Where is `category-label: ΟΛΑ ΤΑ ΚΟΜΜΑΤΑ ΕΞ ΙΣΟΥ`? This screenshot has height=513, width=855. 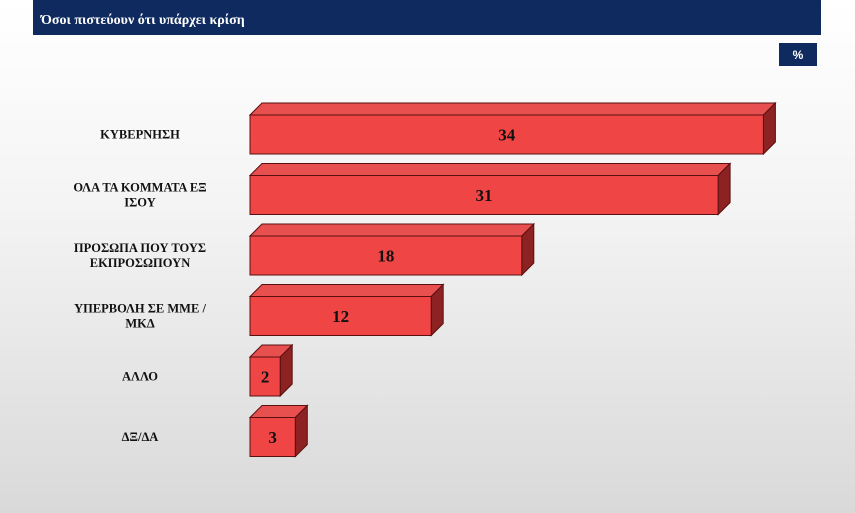 category-label: ΟΛΑ ΤΑ ΚΟΜΜΑΤΑ ΕΞ ΙΣΟΥ is located at coordinates (139, 195).